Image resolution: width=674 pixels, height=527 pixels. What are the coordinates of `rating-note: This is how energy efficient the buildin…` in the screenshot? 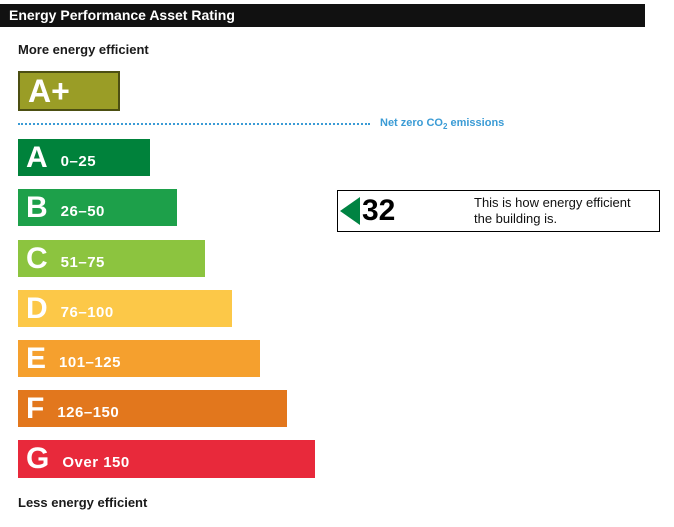 It's located at (552, 210).